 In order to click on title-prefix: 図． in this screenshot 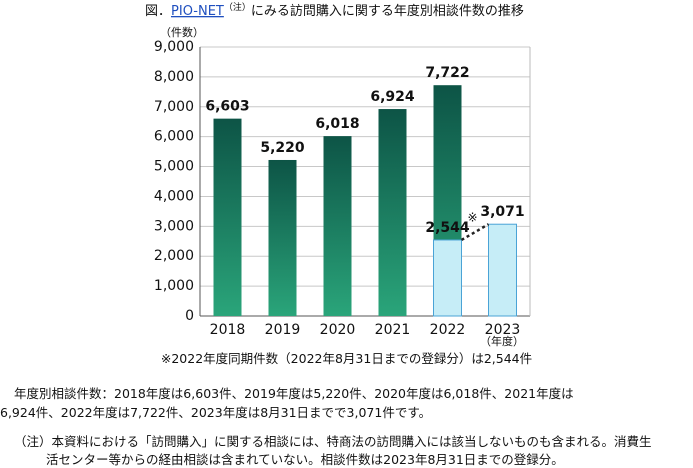, I will do `click(158, 11)`.